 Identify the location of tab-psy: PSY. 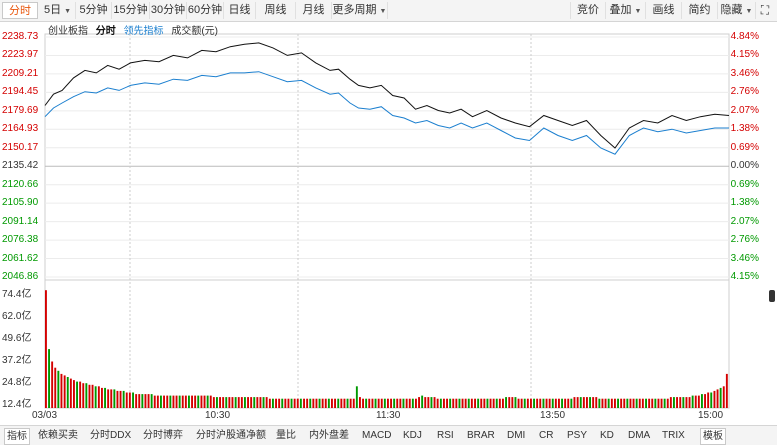
(577, 435).